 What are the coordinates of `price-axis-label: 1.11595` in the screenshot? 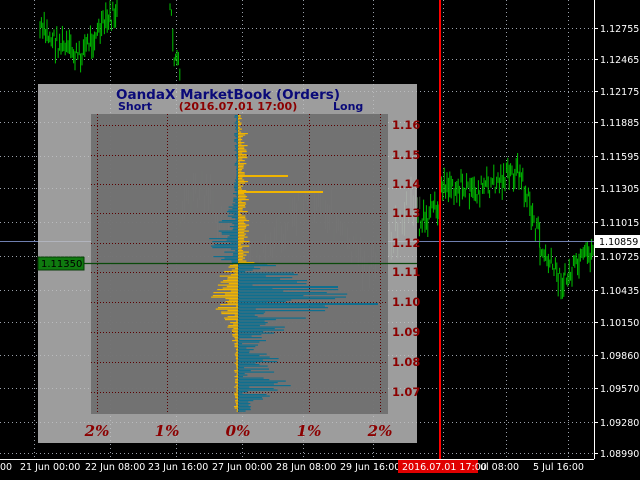 It's located at (619, 157).